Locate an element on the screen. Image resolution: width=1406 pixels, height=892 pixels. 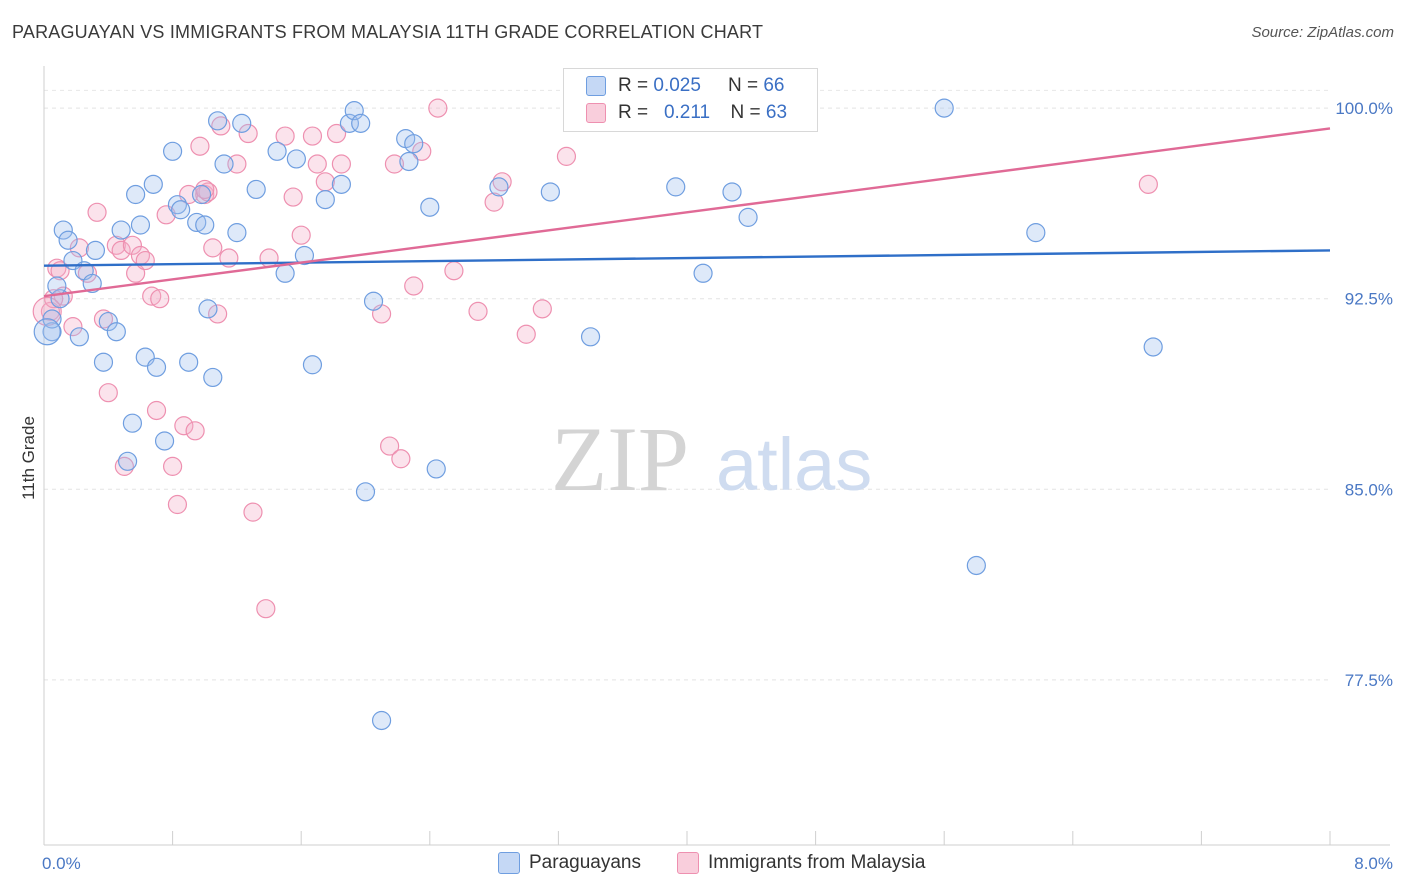
y-tick-label: 85.0% is located at coordinates (1369, 489).